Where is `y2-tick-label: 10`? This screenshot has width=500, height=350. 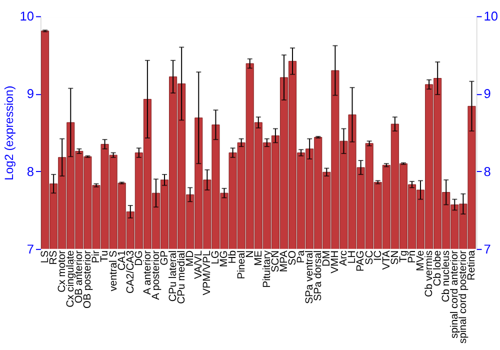
y2-tick-label: 10 is located at coordinates (491, 16).